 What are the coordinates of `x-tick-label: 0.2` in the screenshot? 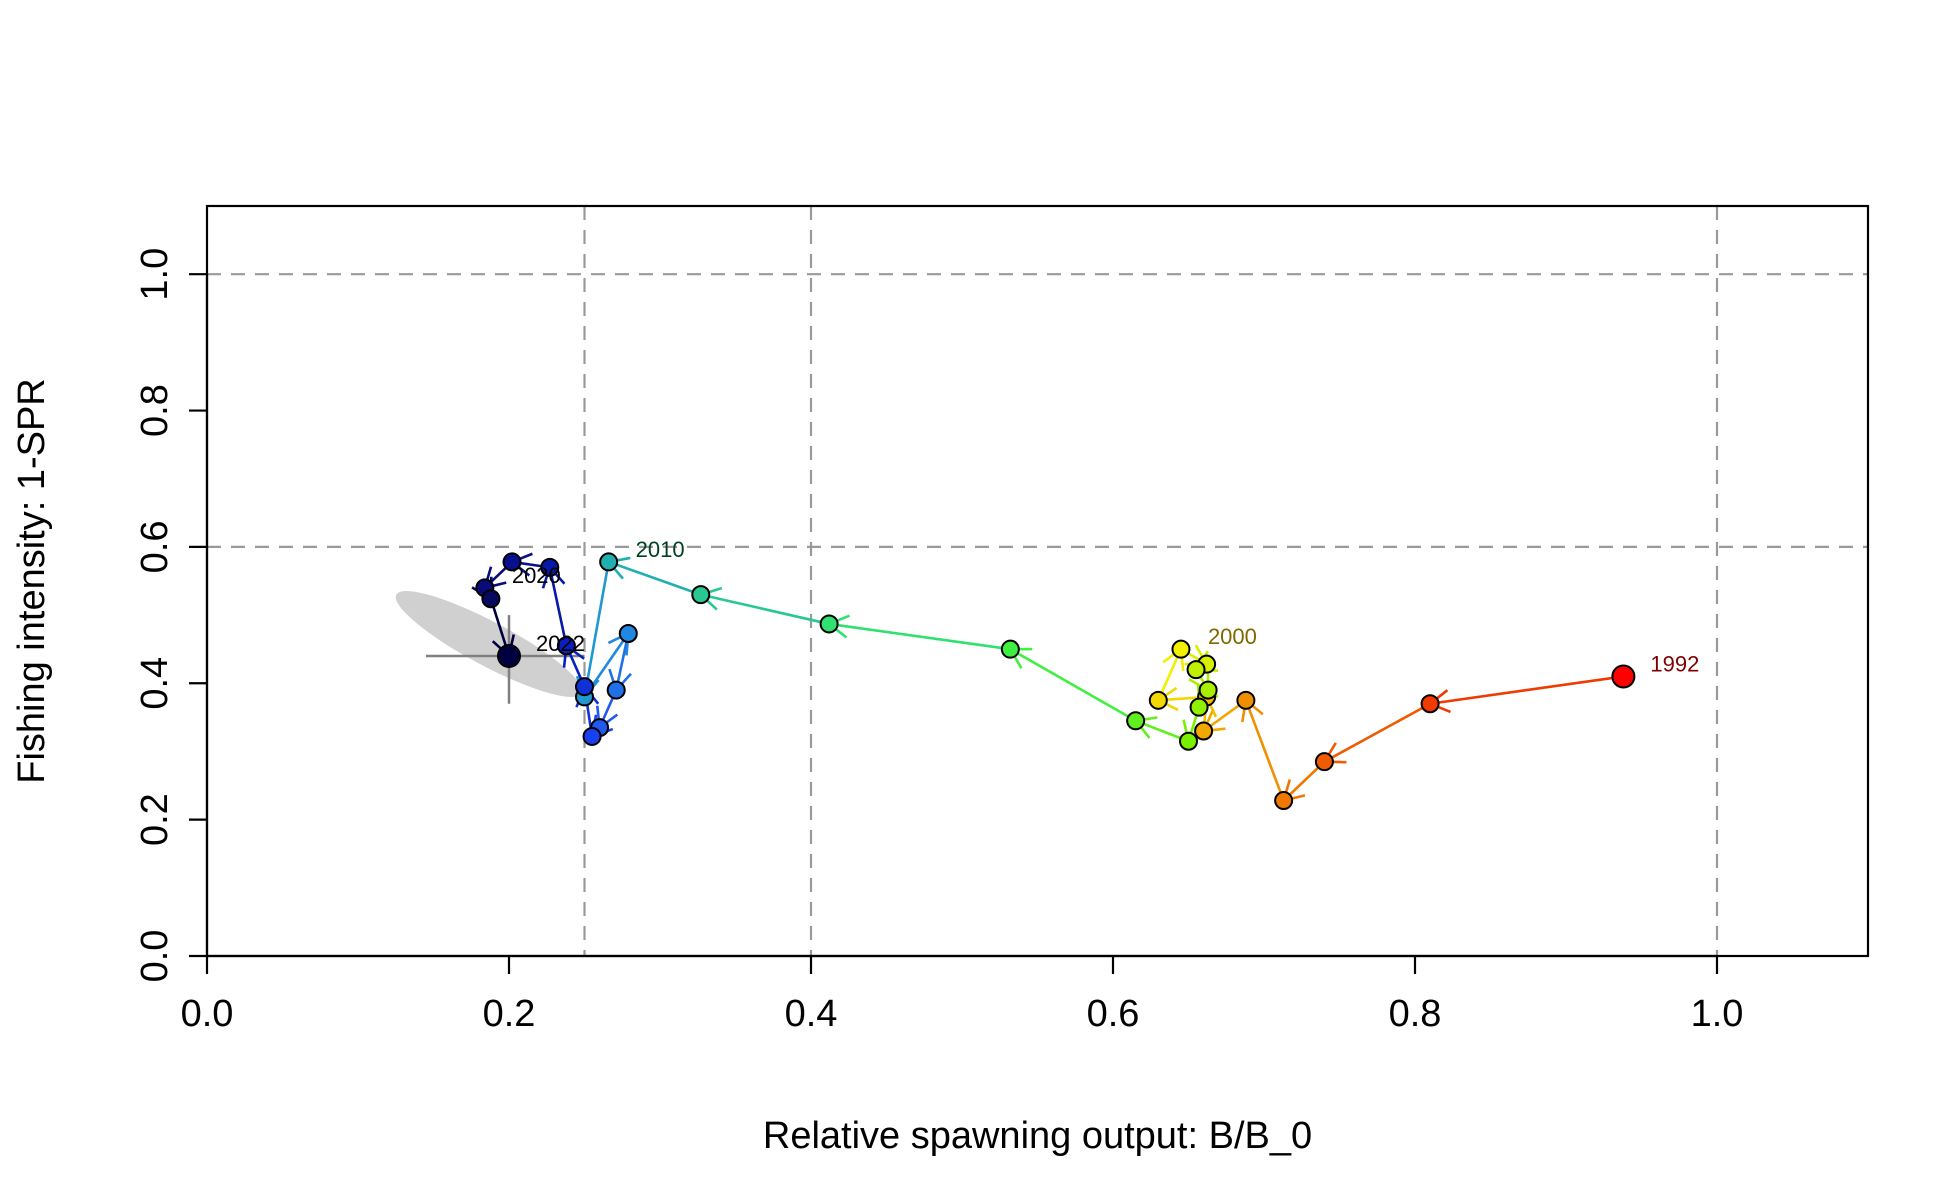 It's located at (509, 1014).